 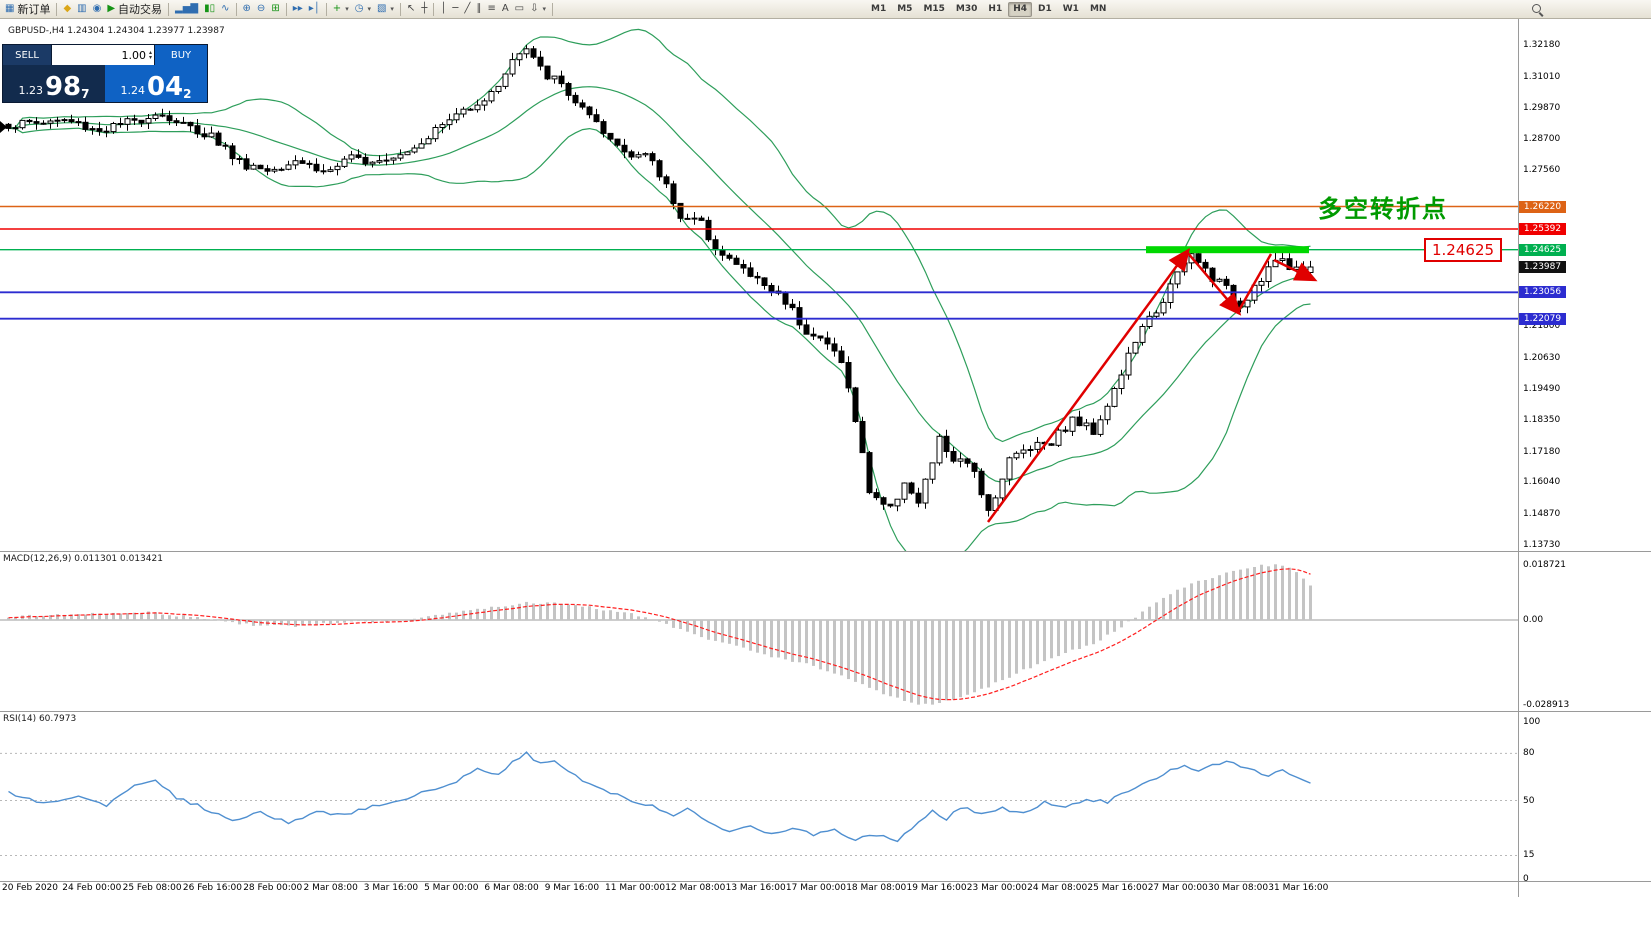 What do you see at coordinates (341, 9) in the screenshot?
I see `indicators-button: + ▾` at bounding box center [341, 9].